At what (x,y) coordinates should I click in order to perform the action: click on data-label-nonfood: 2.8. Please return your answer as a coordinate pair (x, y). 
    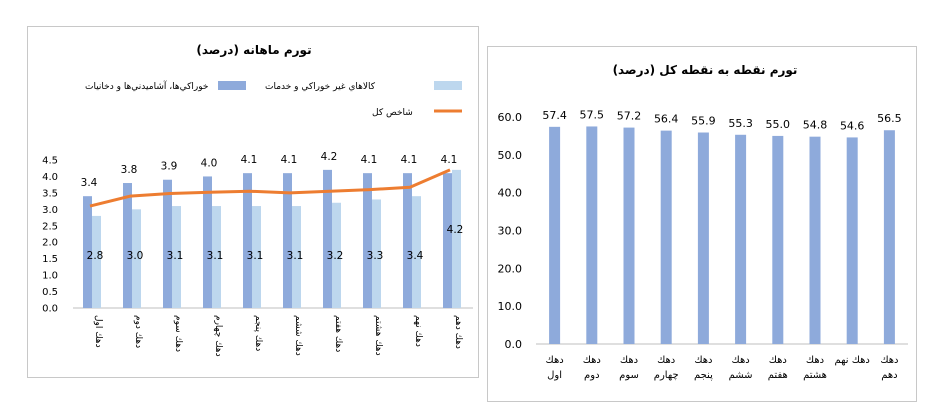
    Looking at the image, I should click on (95, 256).